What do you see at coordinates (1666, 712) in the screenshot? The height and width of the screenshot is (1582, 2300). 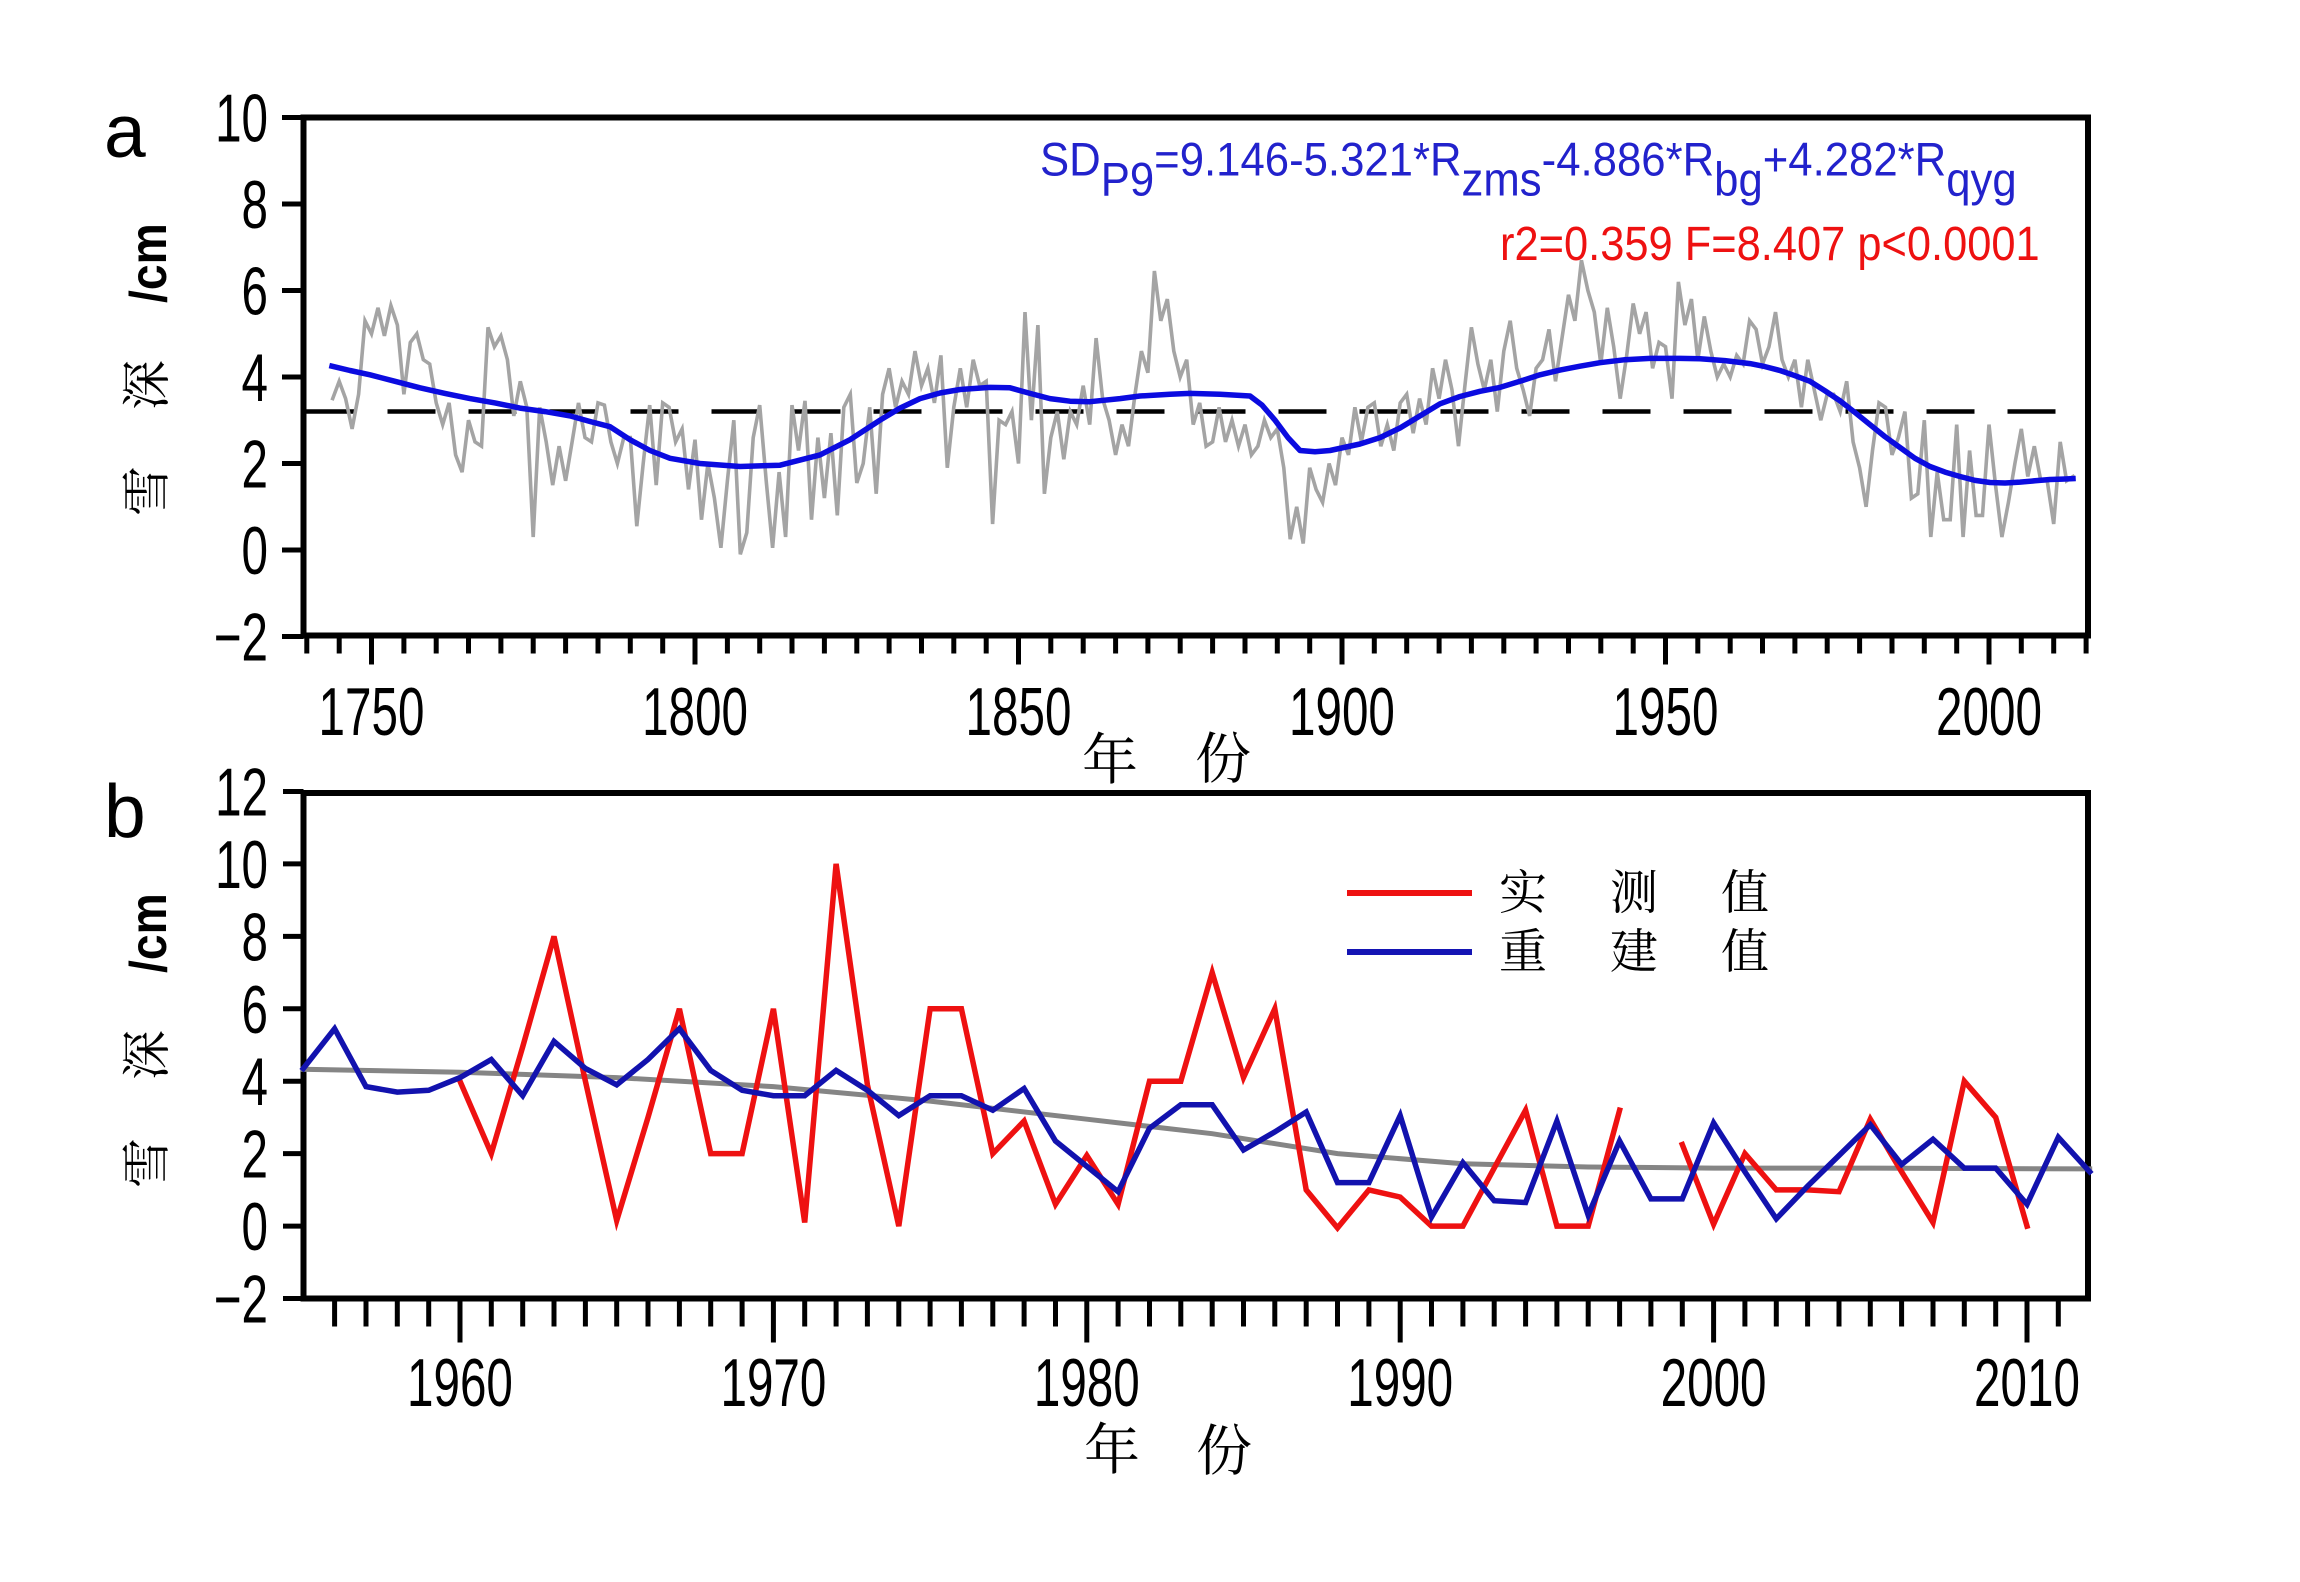 I see `svg-text: 1950` at bounding box center [1666, 712].